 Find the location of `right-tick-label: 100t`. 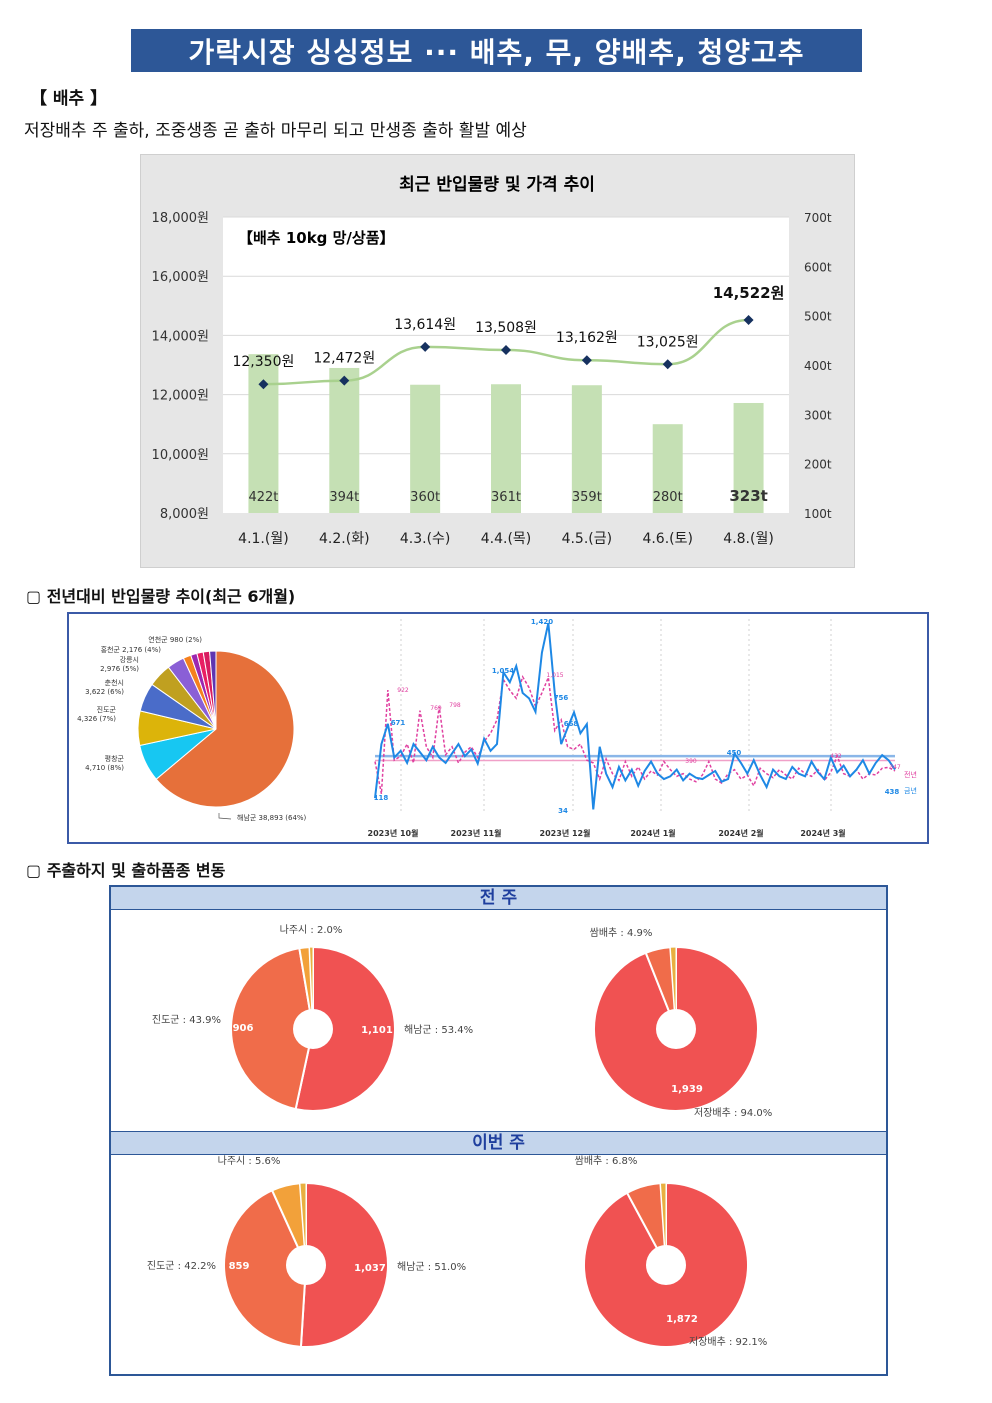

right-tick-label: 100t is located at coordinates (818, 514).